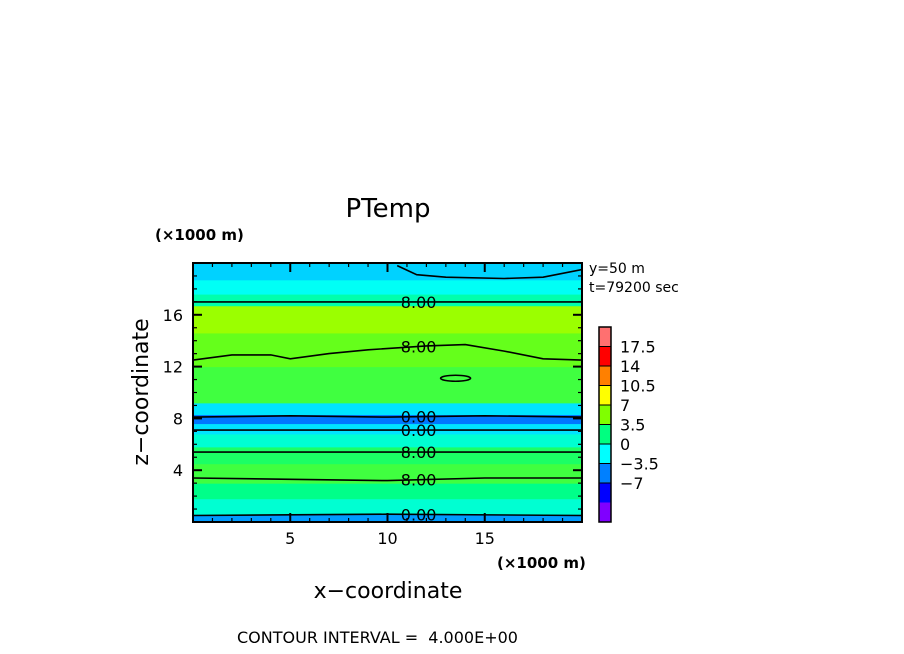 This screenshot has height=654, width=904. What do you see at coordinates (625, 444) in the screenshot?
I see `colorbar-label: 0` at bounding box center [625, 444].